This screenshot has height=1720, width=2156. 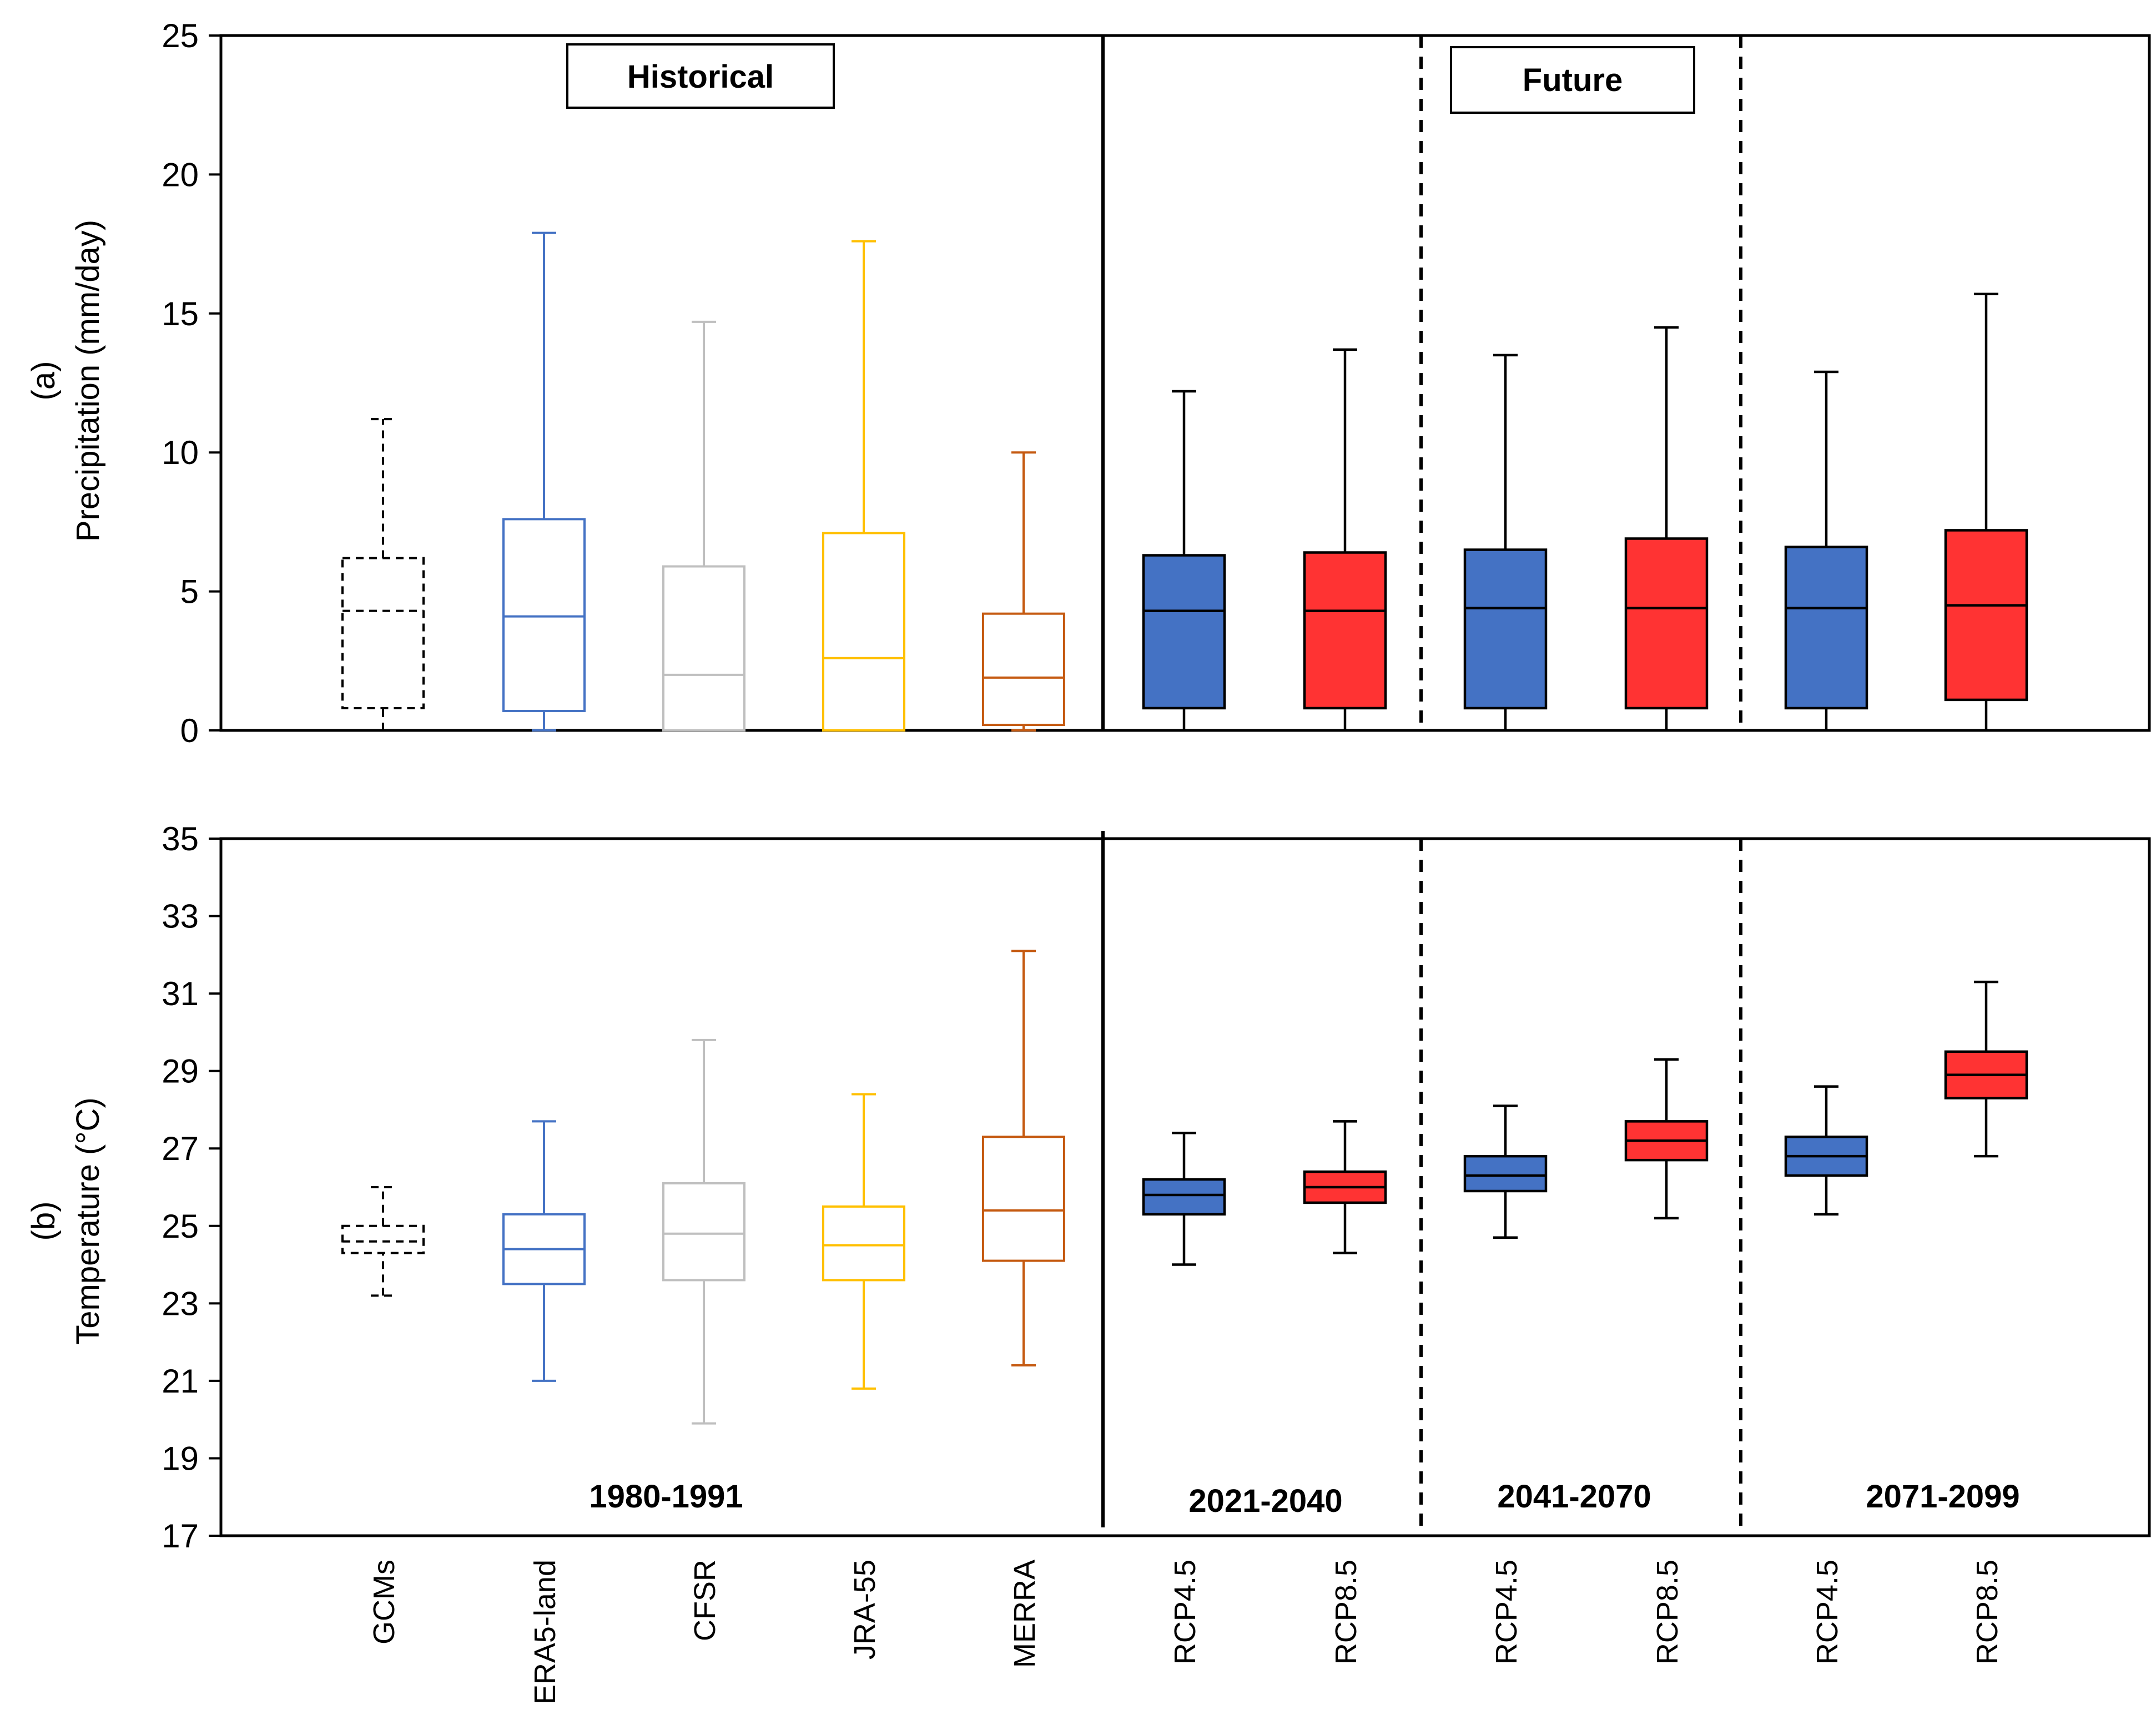 What do you see at coordinates (180, 1458) in the screenshot?
I see `y-tick-label: 19` at bounding box center [180, 1458].